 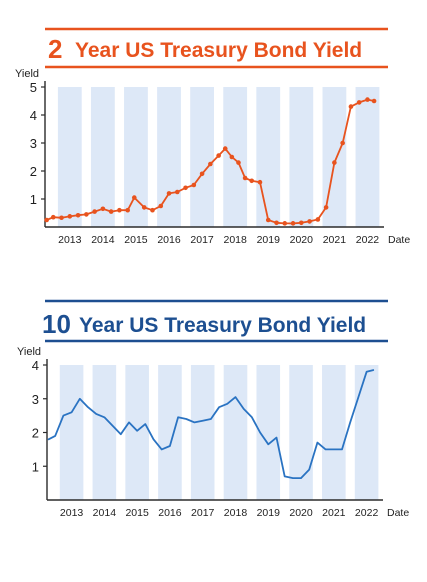 I want to click on y-tick-label: 5, so click(x=33, y=87).